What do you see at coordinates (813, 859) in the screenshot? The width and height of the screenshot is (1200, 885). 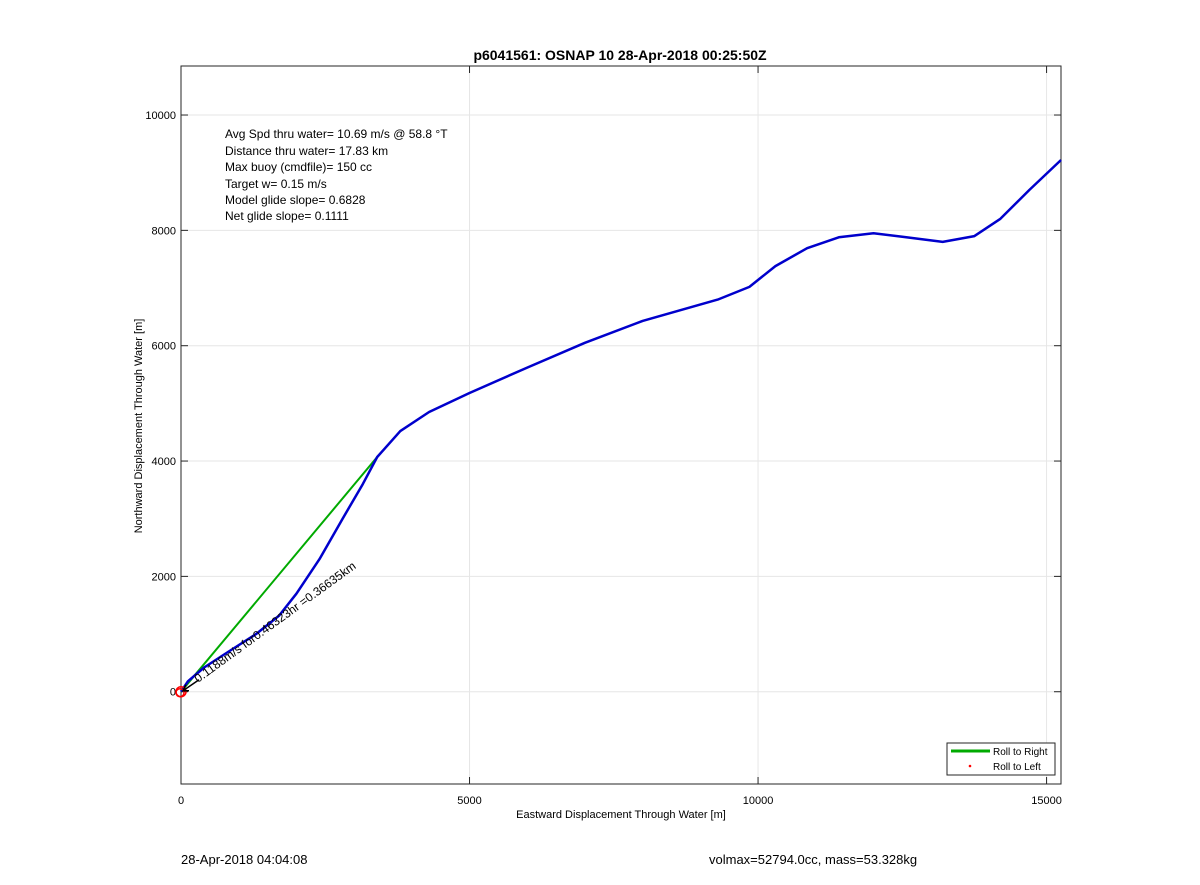 I see `footer-summary: volmax=52794.0cc, mass=53.328kg` at bounding box center [813, 859].